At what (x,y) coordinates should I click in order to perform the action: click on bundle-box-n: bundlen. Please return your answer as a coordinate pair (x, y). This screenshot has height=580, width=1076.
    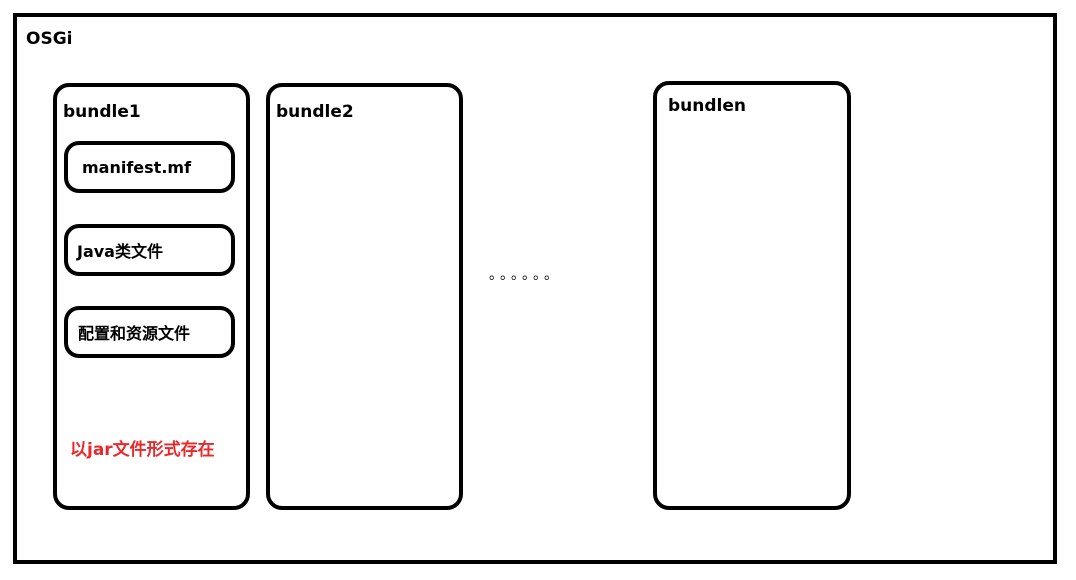
    Looking at the image, I should click on (752, 295).